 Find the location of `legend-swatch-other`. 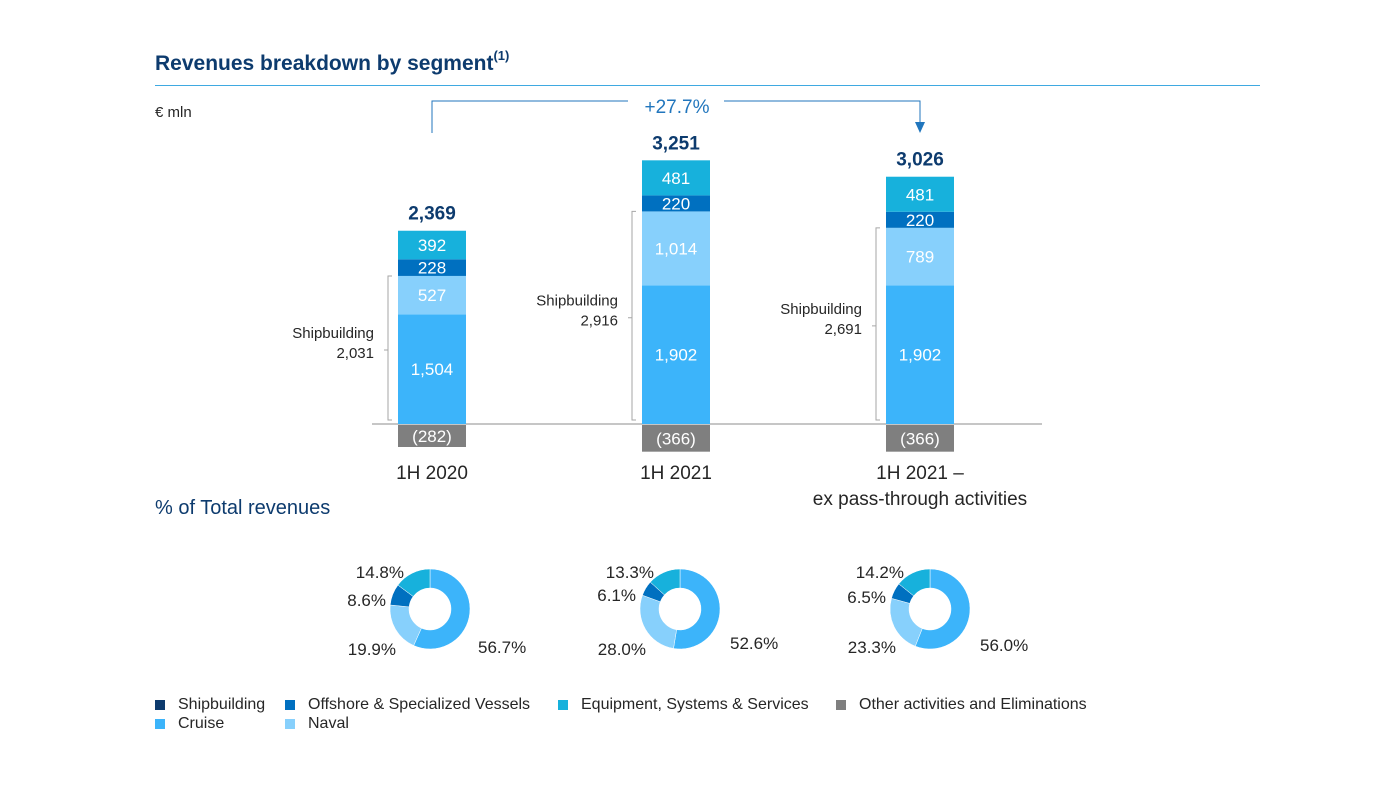

legend-swatch-other is located at coordinates (841, 705).